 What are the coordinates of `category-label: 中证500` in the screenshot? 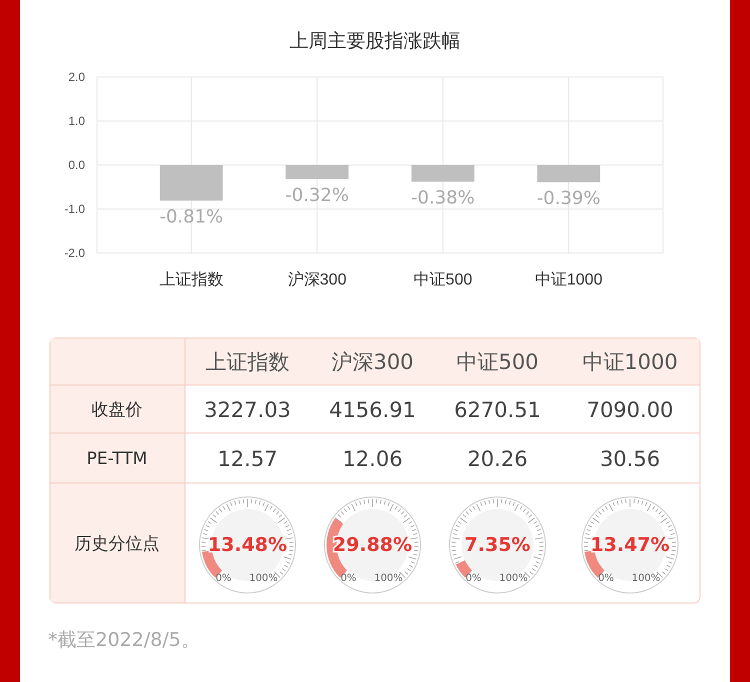 It's located at (497, 362).